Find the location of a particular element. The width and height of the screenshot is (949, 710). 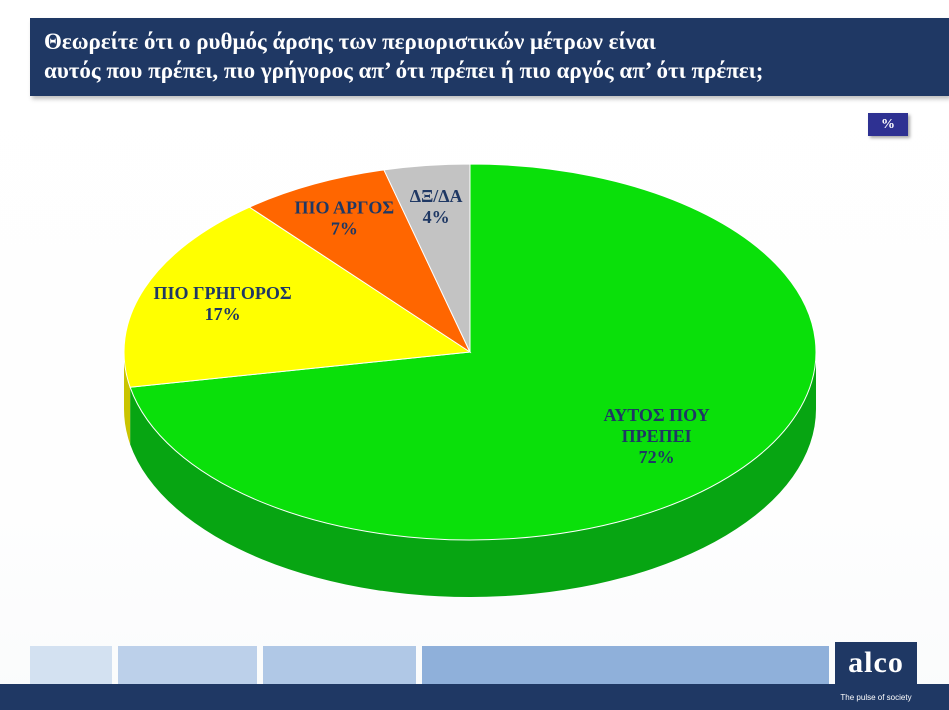

footer-decoration-bars is located at coordinates (432, 665).